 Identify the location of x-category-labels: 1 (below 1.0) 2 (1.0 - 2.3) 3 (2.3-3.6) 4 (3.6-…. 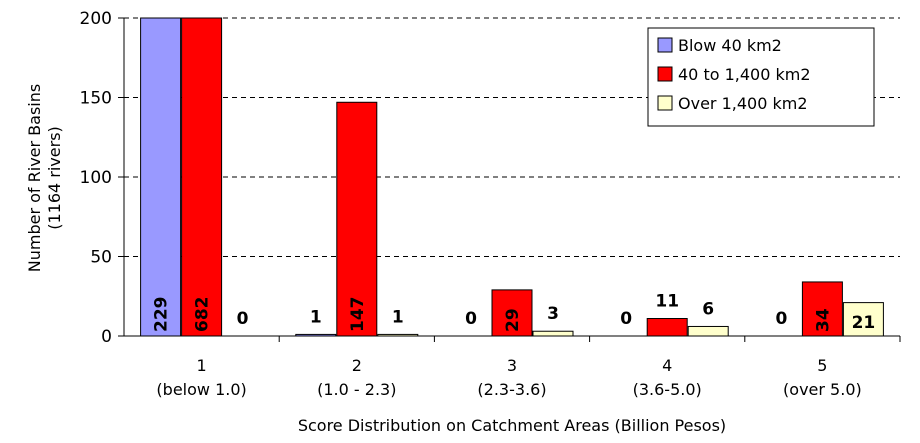
(508, 377).